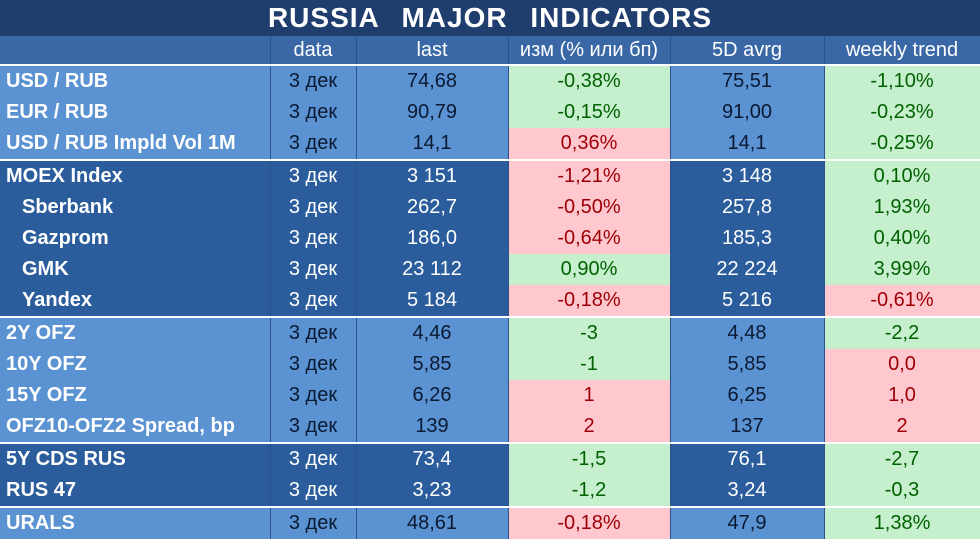 This screenshot has height=539, width=980. Describe the element at coordinates (432, 81) in the screenshot. I see `last-value-cell: 74,68` at that location.